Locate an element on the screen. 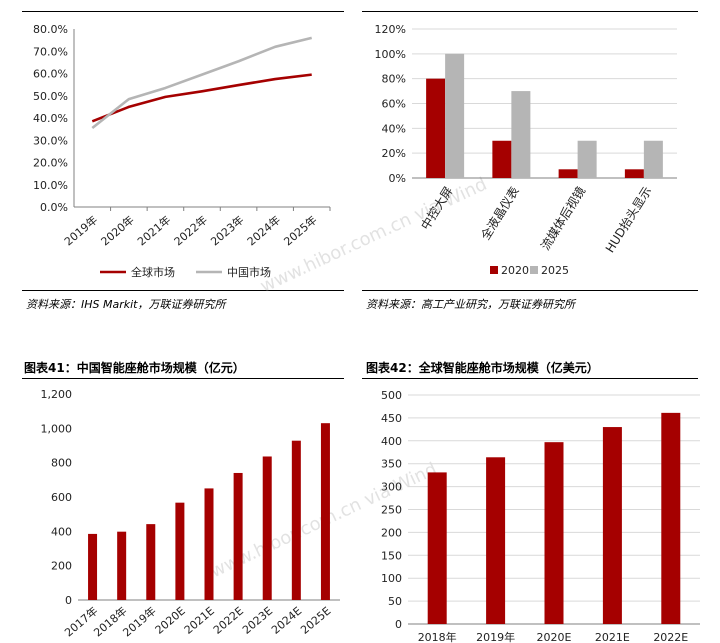  global-market-chart-y-tick-label: 400 is located at coordinates (391, 441).